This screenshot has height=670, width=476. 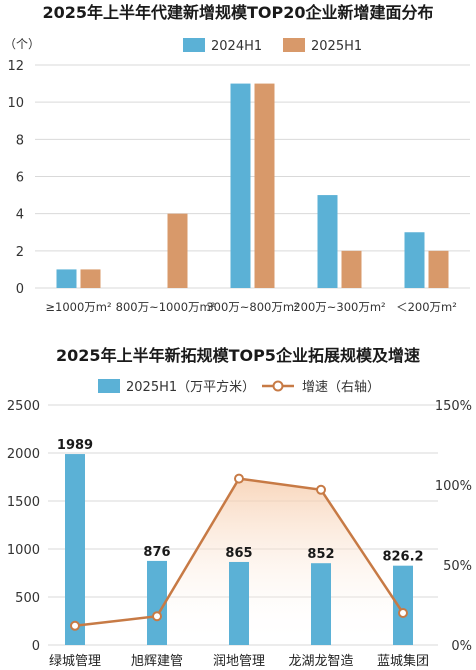 What do you see at coordinates (402, 557) in the screenshot?
I see `data-label: 826.2` at bounding box center [402, 557].